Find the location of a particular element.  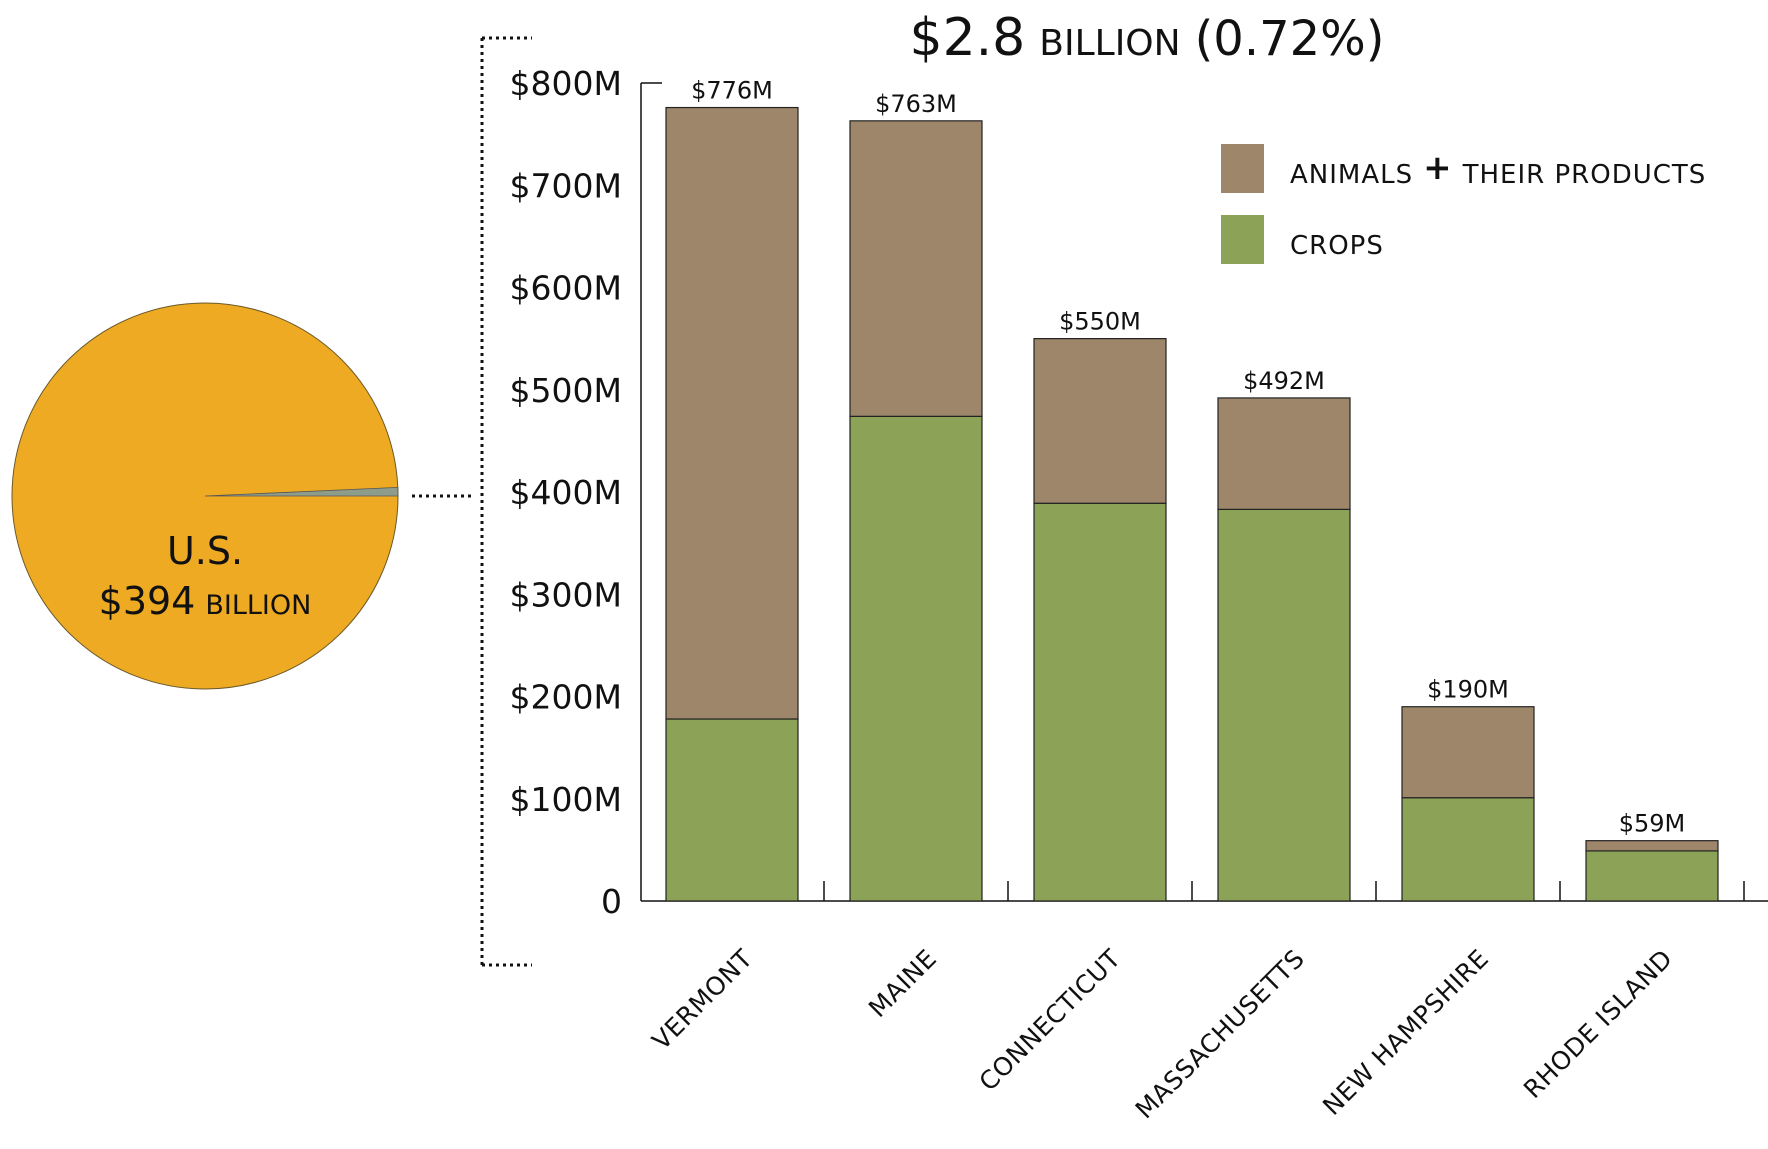

y-tick-label: $500M is located at coordinates (566, 390).